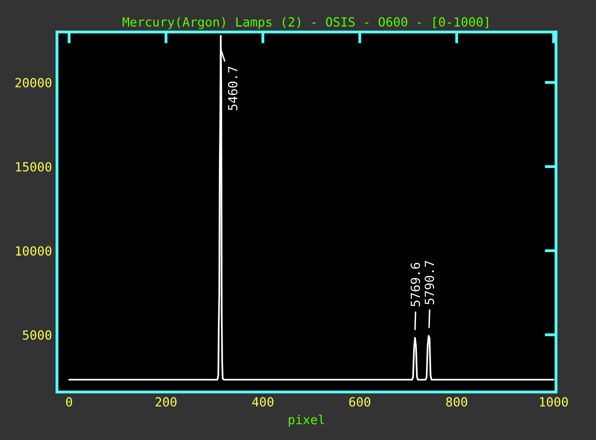 The height and width of the screenshot is (440, 596). Describe the element at coordinates (263, 402) in the screenshot. I see `x-tick-label: 400` at that location.